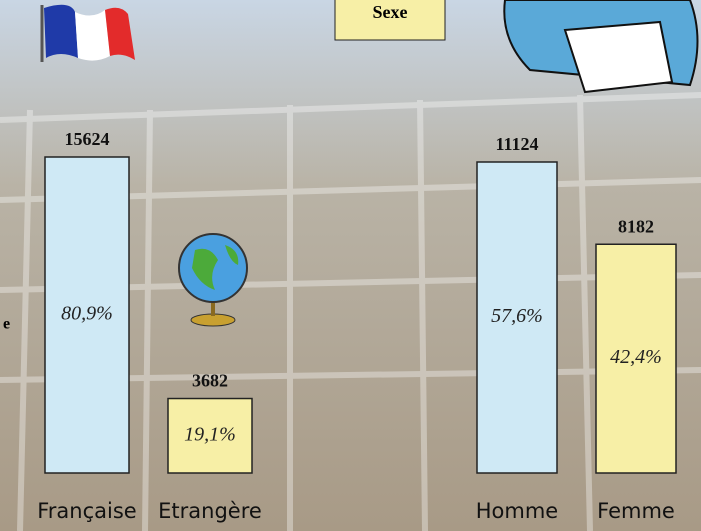 This screenshot has width=701, height=531. I want to click on value-label: 3682, so click(210, 381).